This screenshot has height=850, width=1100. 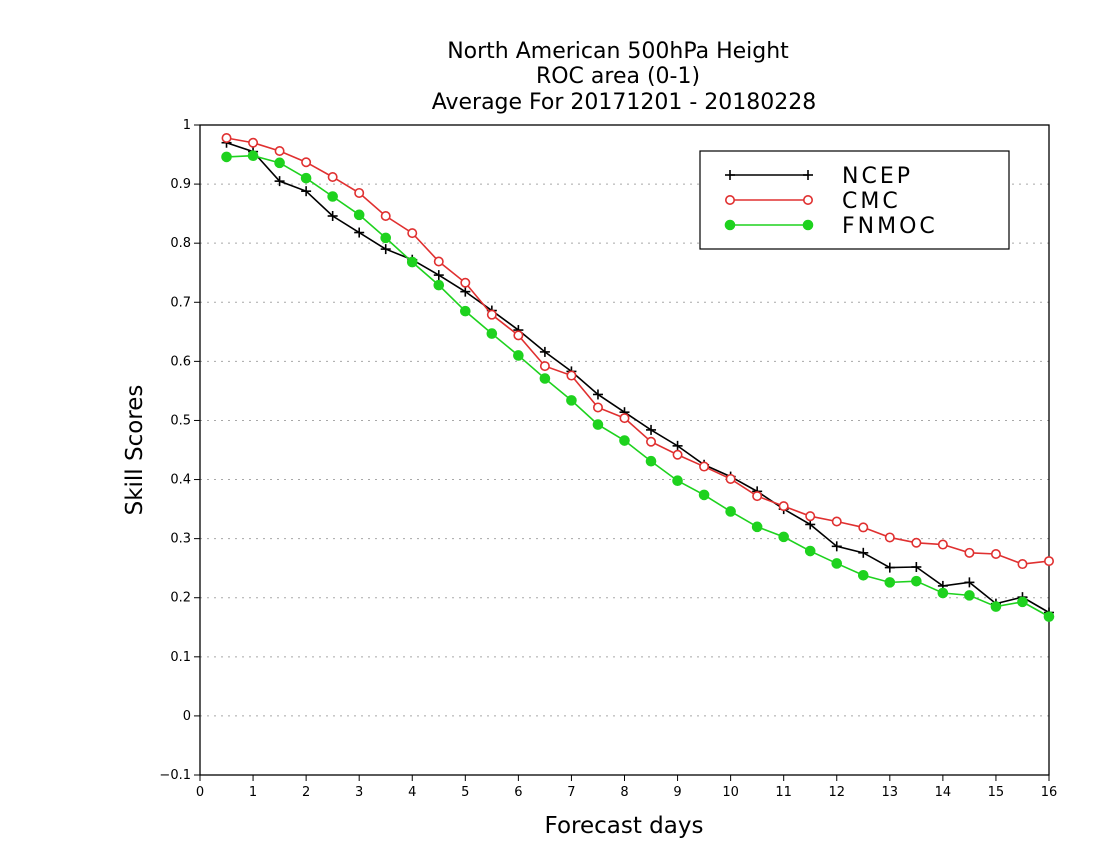 I want to click on legend-box, so click(x=854, y=200).